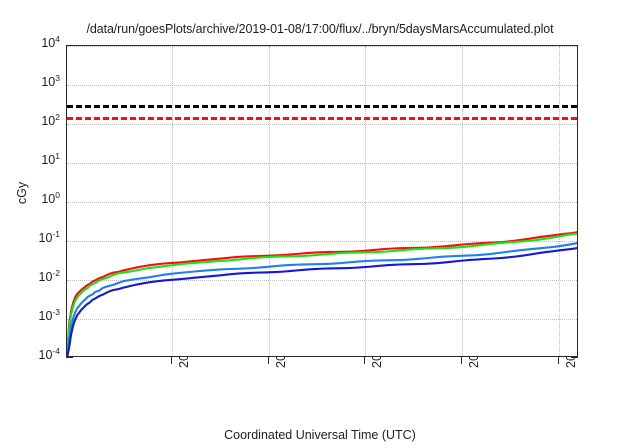 The width and height of the screenshot is (640, 448). What do you see at coordinates (320, 435) in the screenshot?
I see `x-axis-title: Coordinated Universal Time (UTC)` at bounding box center [320, 435].